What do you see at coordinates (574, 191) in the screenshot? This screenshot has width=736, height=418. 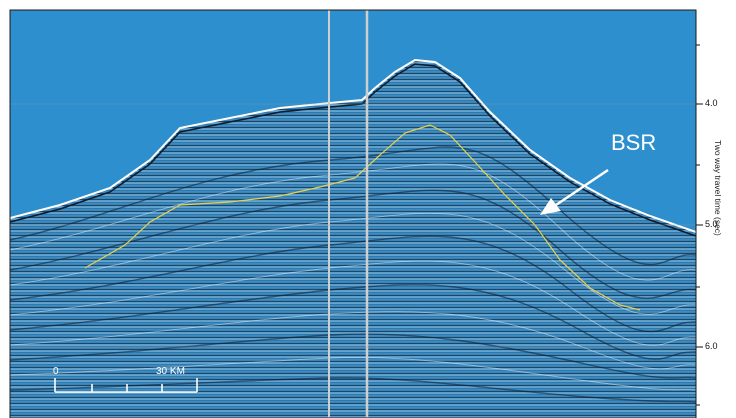 I see `bsr-arrow` at bounding box center [574, 191].